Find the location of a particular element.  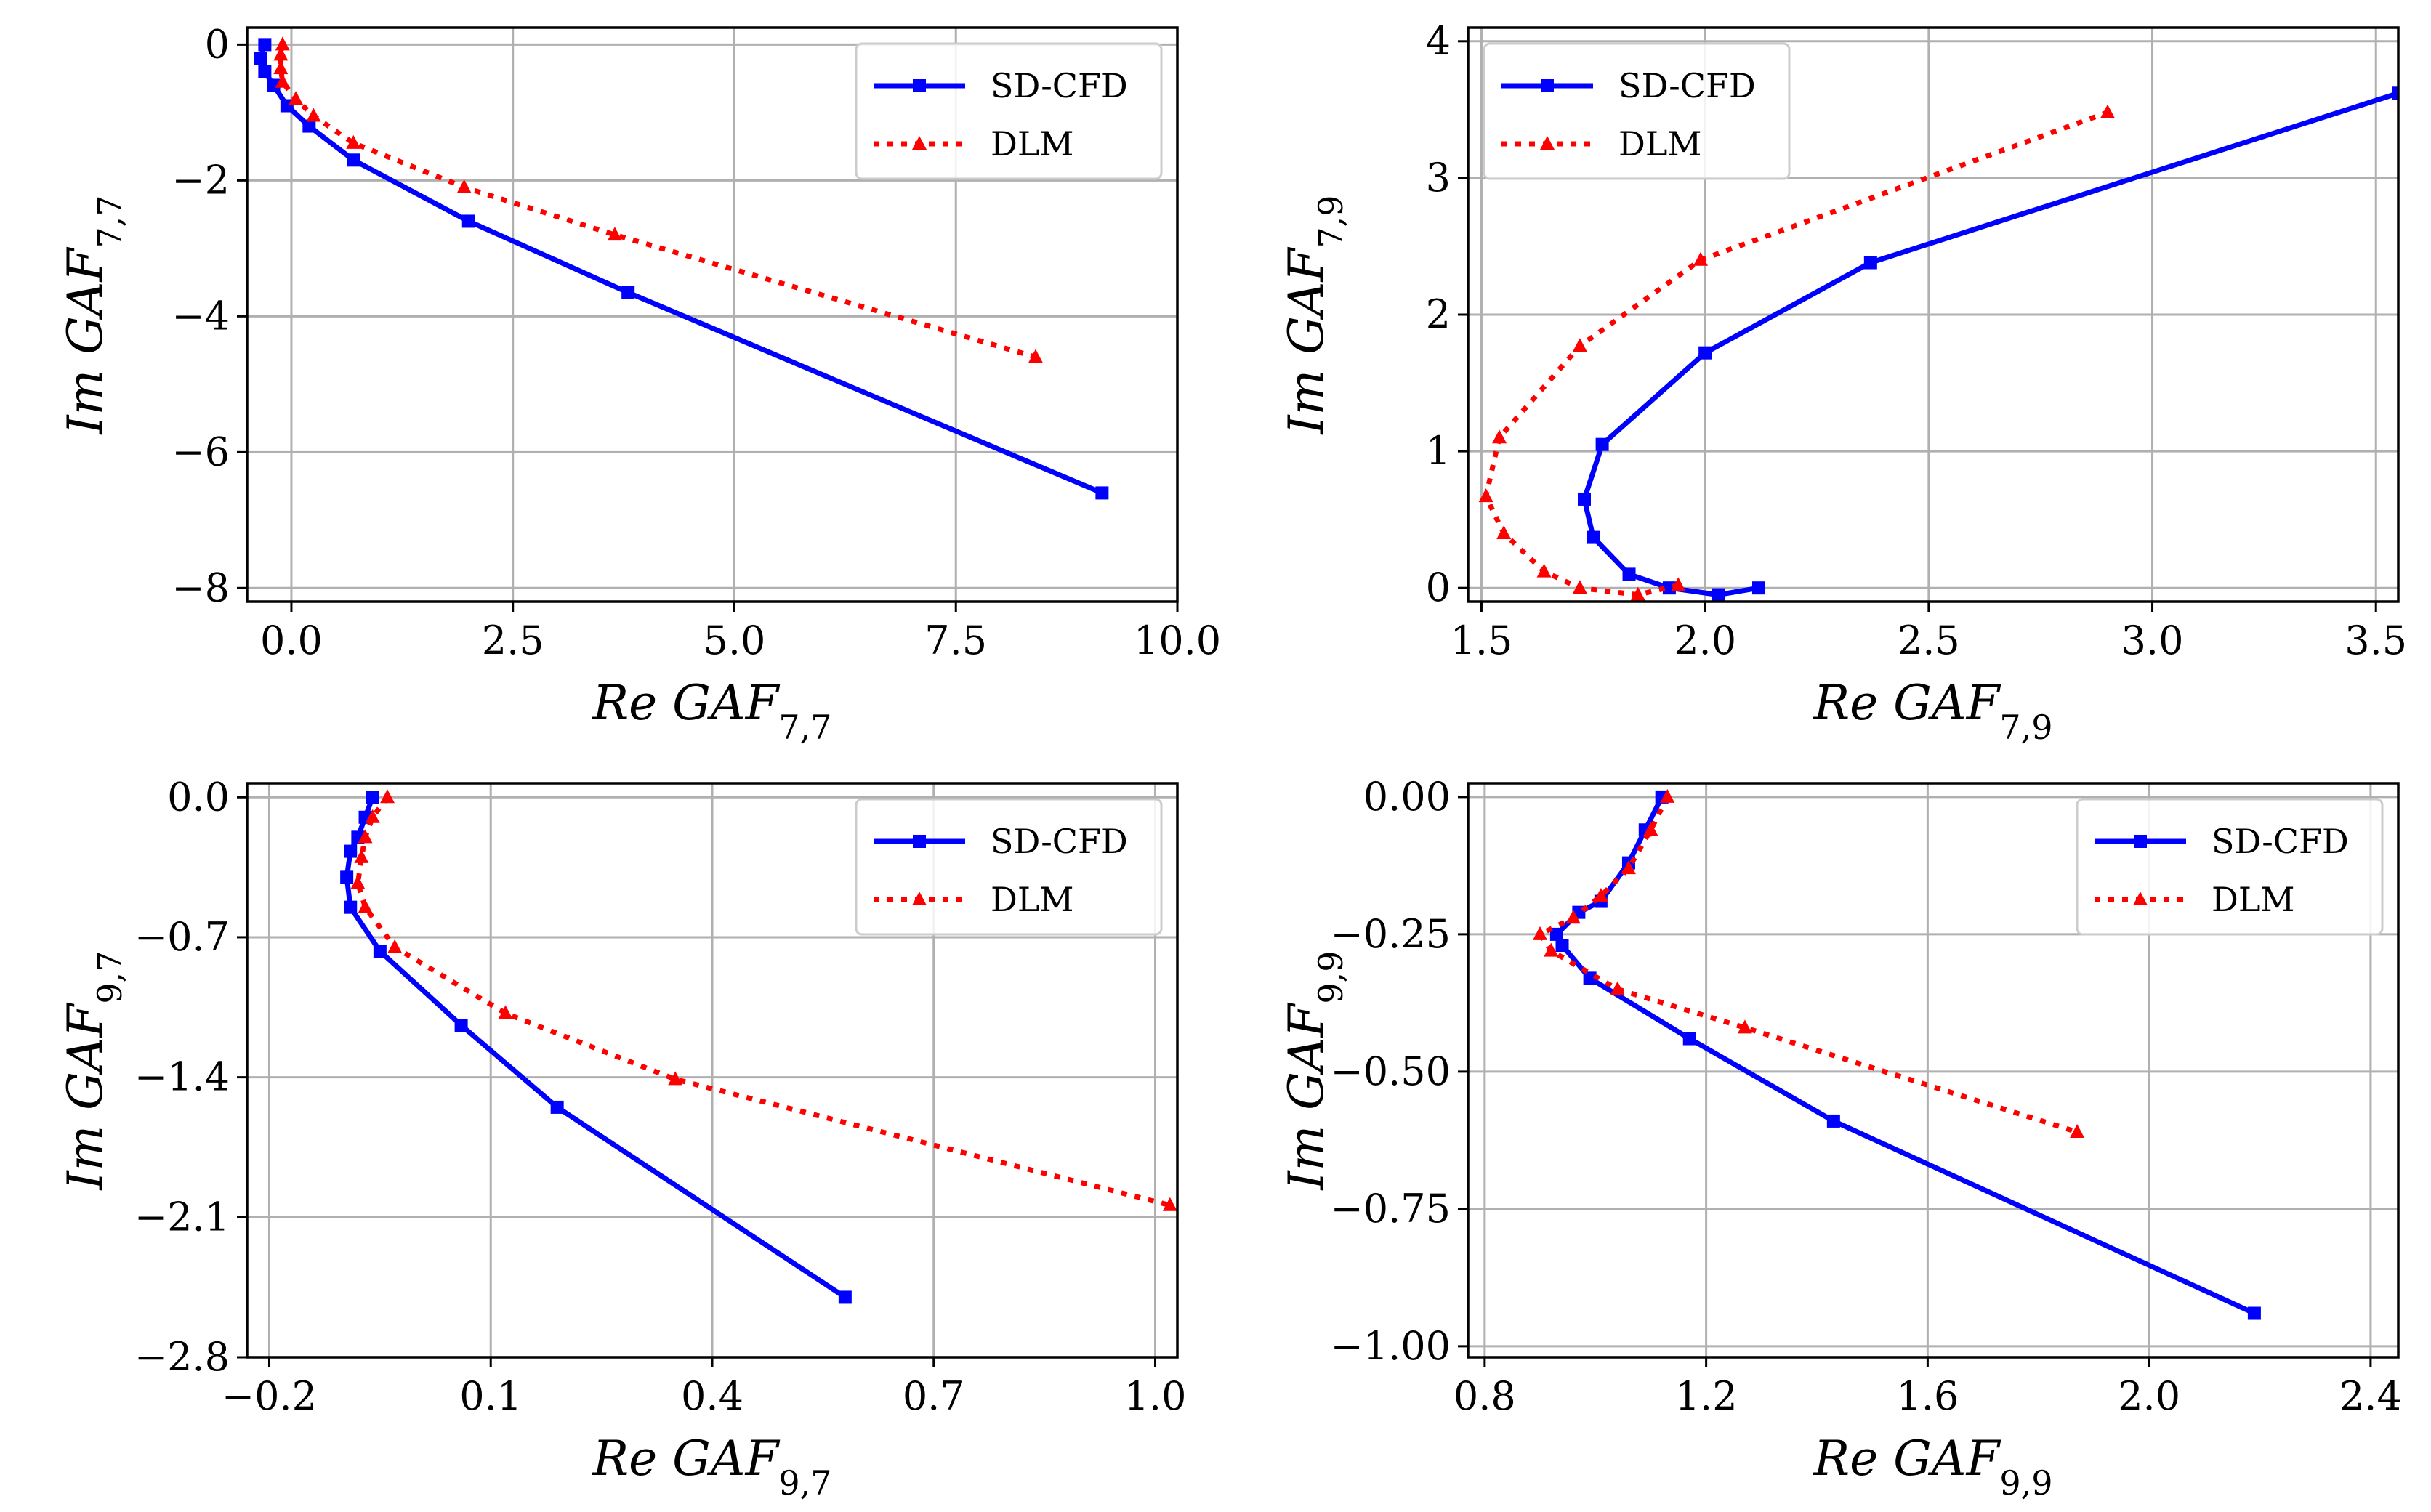

y-tick-label: 4 is located at coordinates (1438, 41).